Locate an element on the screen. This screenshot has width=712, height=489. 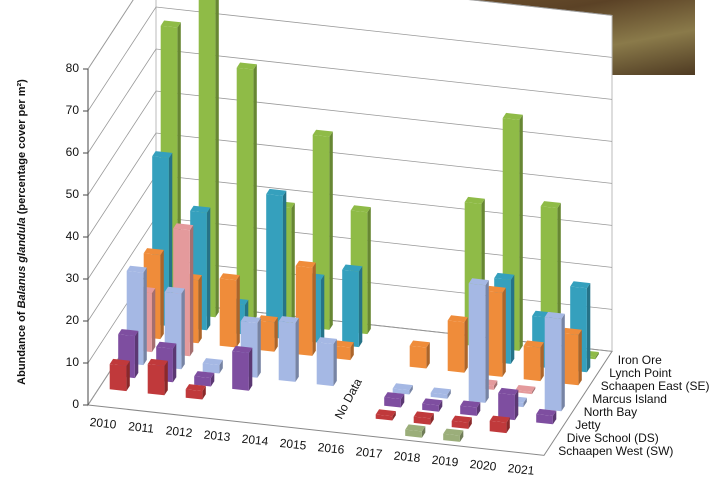
x-tick-label: 2016 is located at coordinates (331, 448).